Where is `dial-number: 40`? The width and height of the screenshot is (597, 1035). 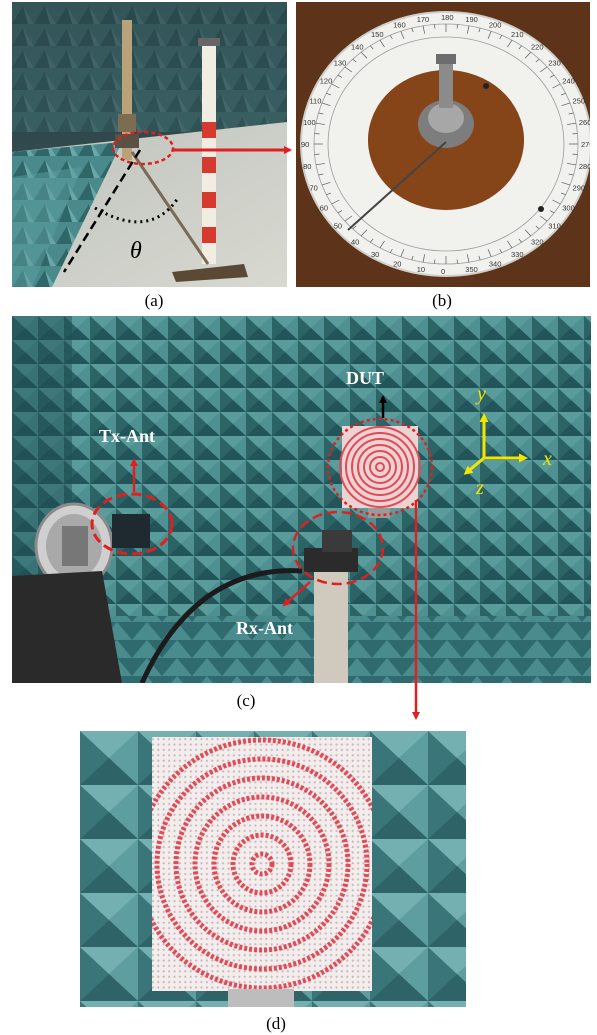 dial-number: 40 is located at coordinates (355, 241).